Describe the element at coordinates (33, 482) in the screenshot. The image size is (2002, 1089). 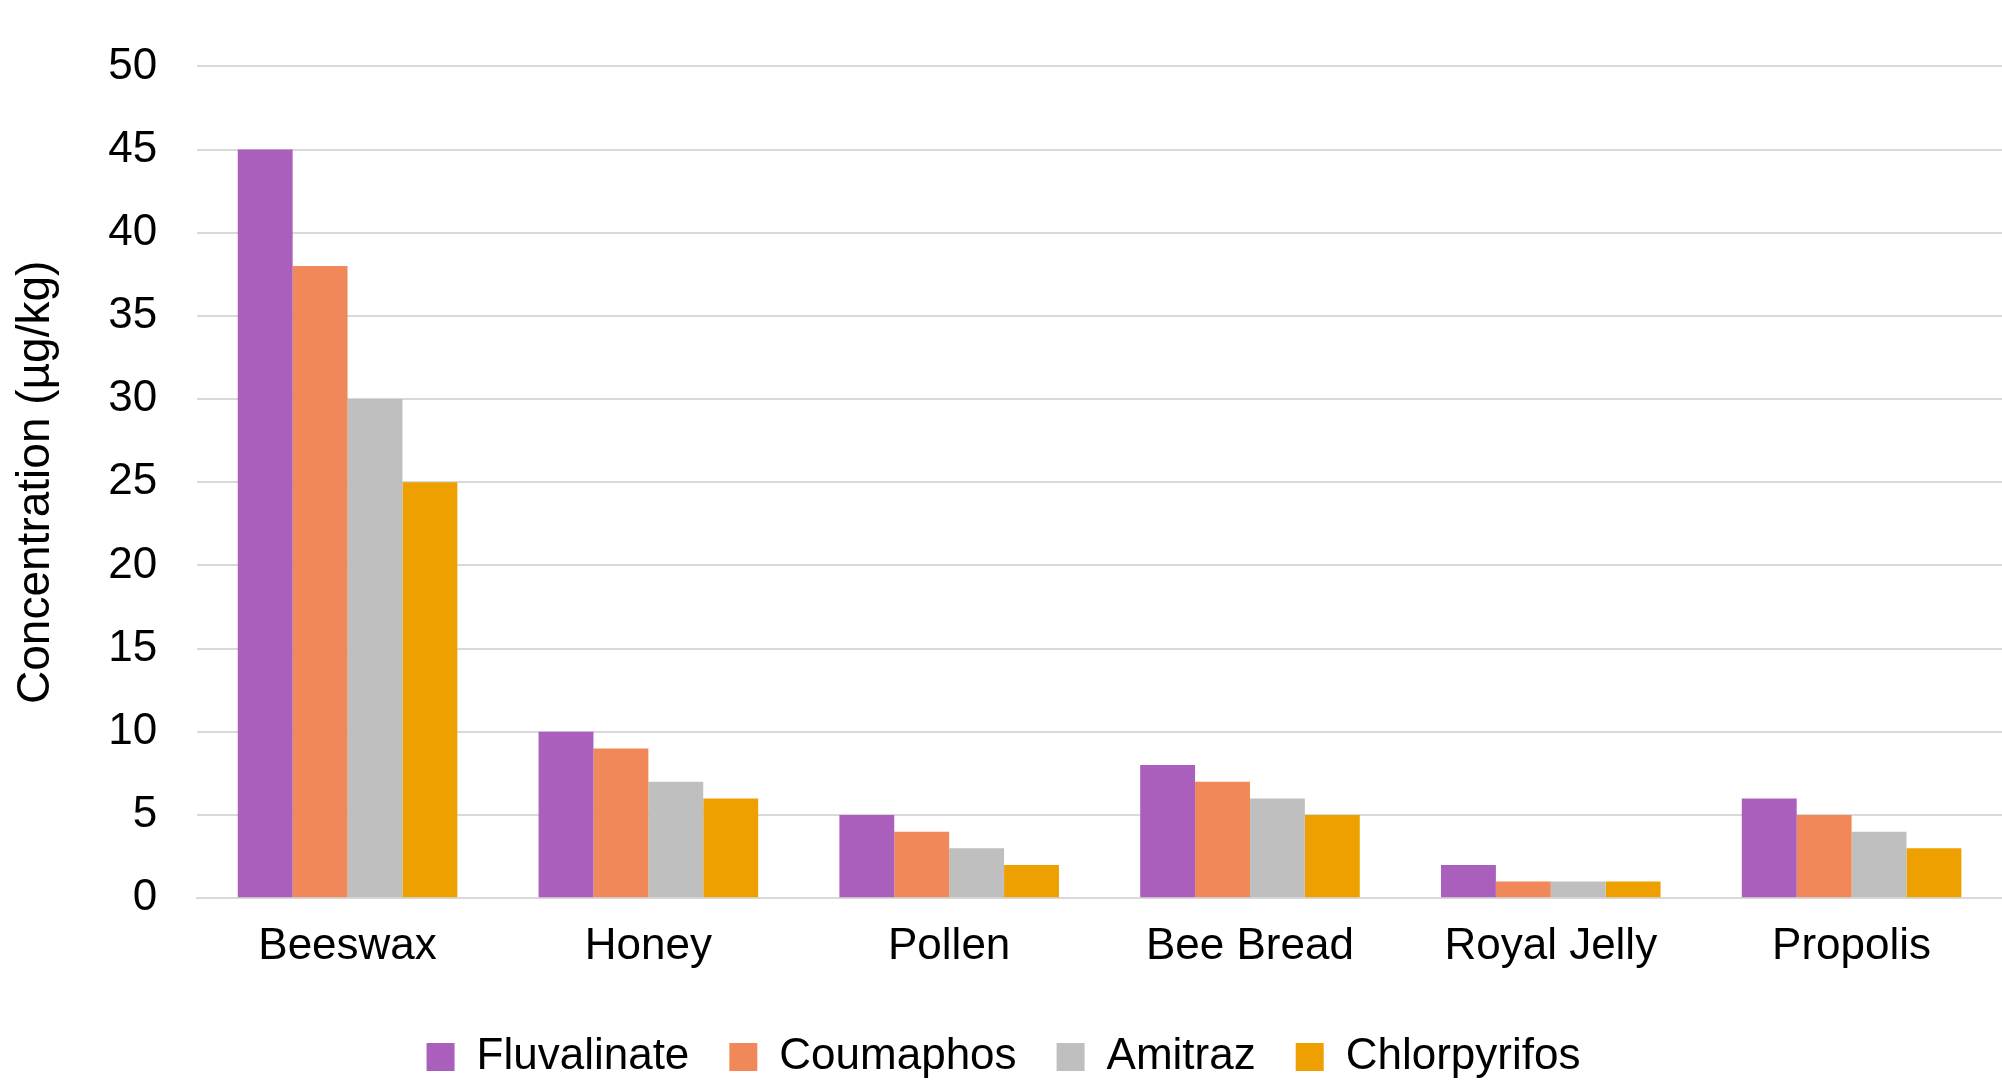
I see `y-axis-title: Concentration (µg/kg)` at that location.